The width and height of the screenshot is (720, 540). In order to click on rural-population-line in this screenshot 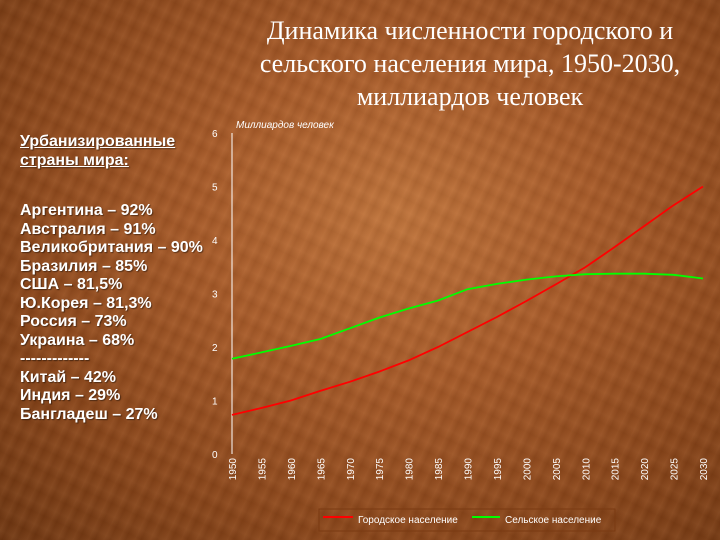, I will do `click(467, 316)`.